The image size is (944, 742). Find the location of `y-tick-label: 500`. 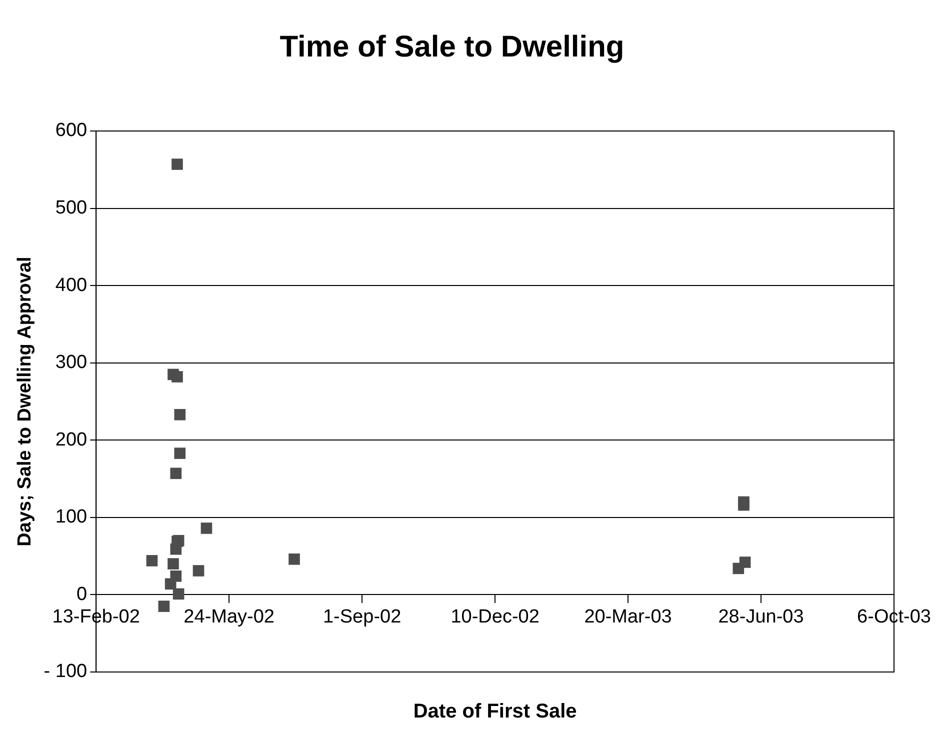

y-tick-label: 500 is located at coordinates (71, 208).